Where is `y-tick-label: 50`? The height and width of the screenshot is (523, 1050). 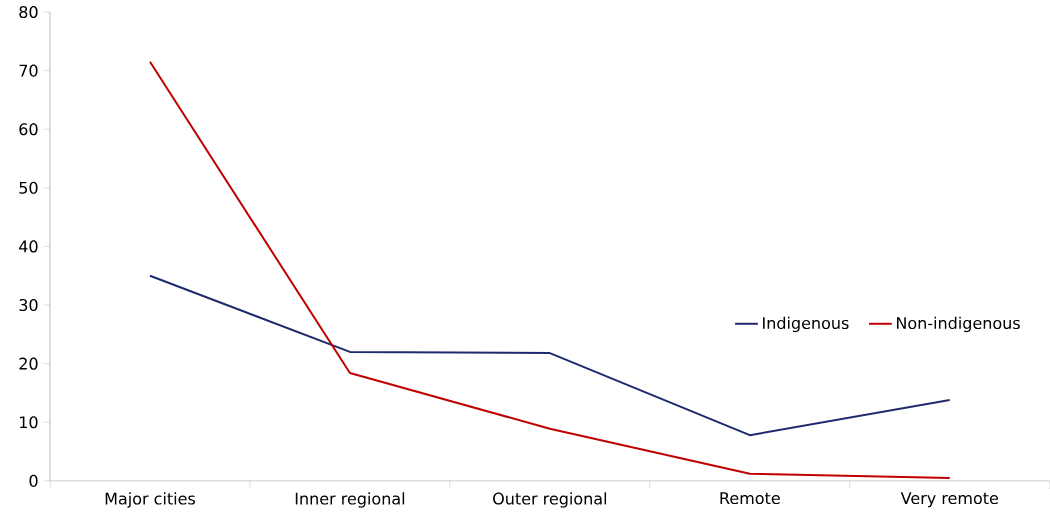
y-tick-label: 50 is located at coordinates (28, 187).